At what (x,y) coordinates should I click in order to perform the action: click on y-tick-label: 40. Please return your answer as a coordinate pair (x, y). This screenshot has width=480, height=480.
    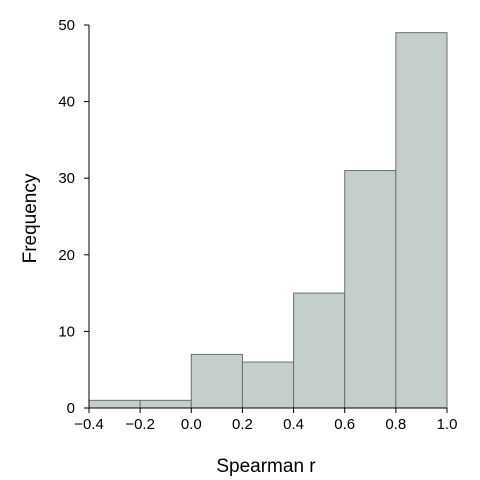
    Looking at the image, I should click on (66, 102).